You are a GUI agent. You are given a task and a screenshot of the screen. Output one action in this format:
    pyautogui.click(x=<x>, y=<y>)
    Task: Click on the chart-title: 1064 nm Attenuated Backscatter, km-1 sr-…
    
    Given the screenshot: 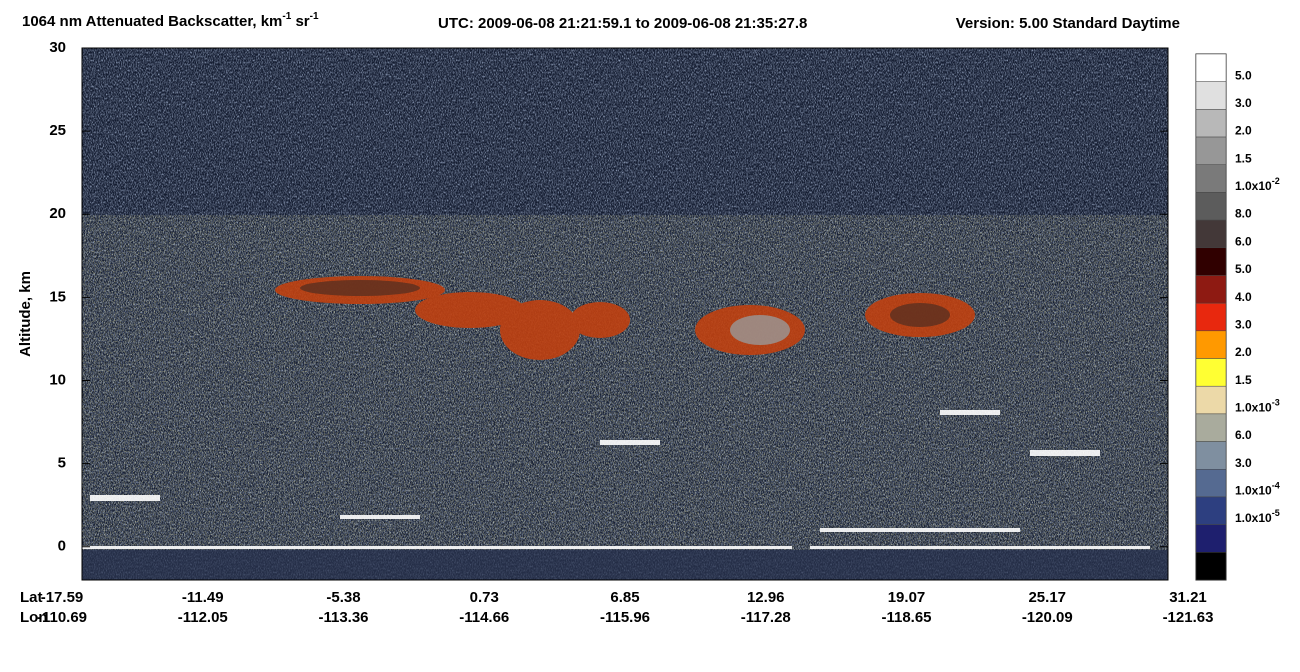 What is the action you would take?
    pyautogui.click(x=170, y=20)
    